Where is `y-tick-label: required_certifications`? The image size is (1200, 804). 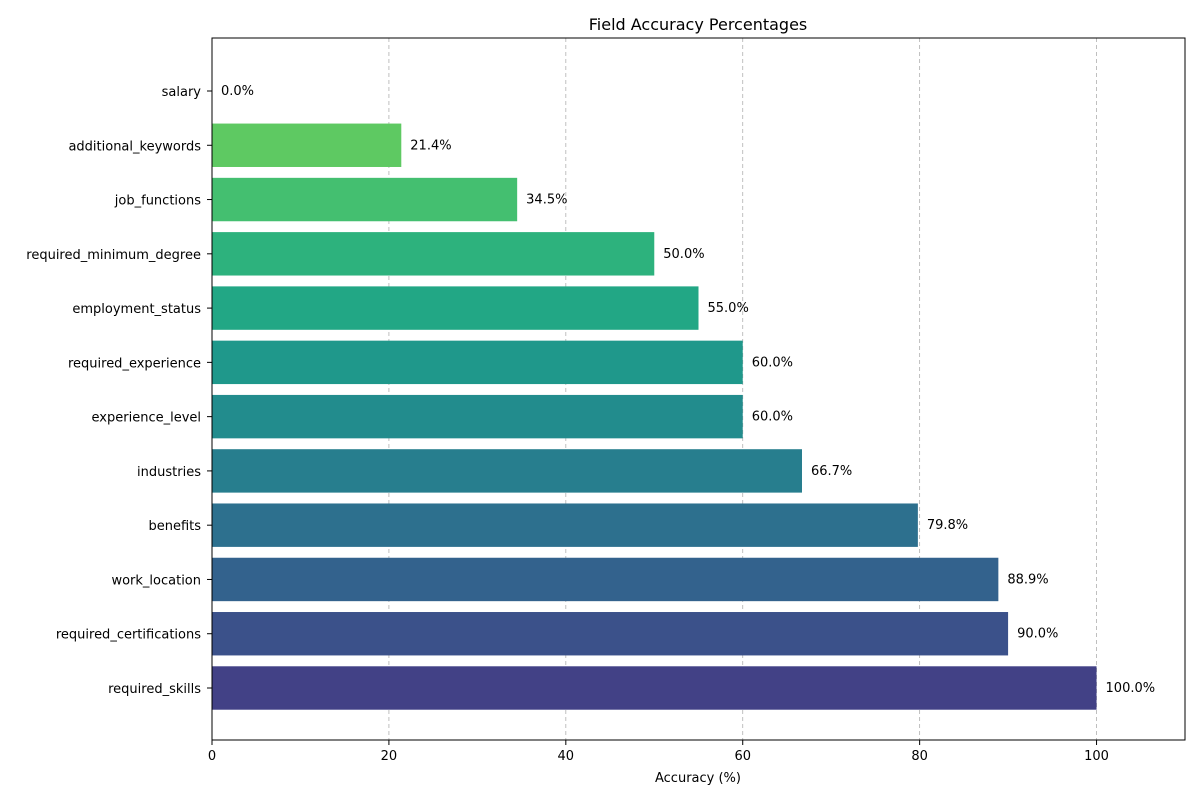 y-tick-label: required_certifications is located at coordinates (128, 635).